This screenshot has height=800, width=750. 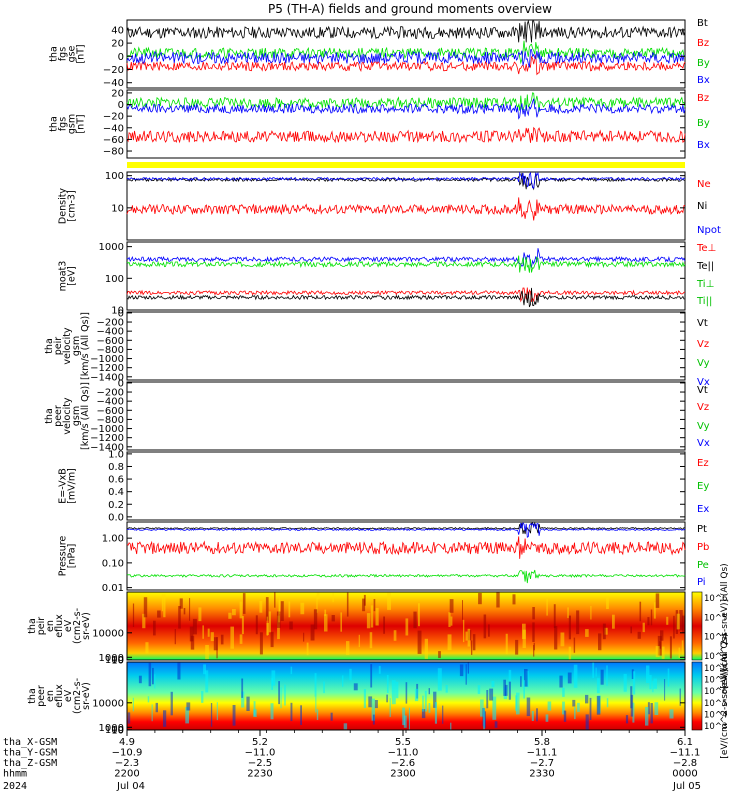 I want to click on legend-entry: Vz, so click(x=703, y=407).